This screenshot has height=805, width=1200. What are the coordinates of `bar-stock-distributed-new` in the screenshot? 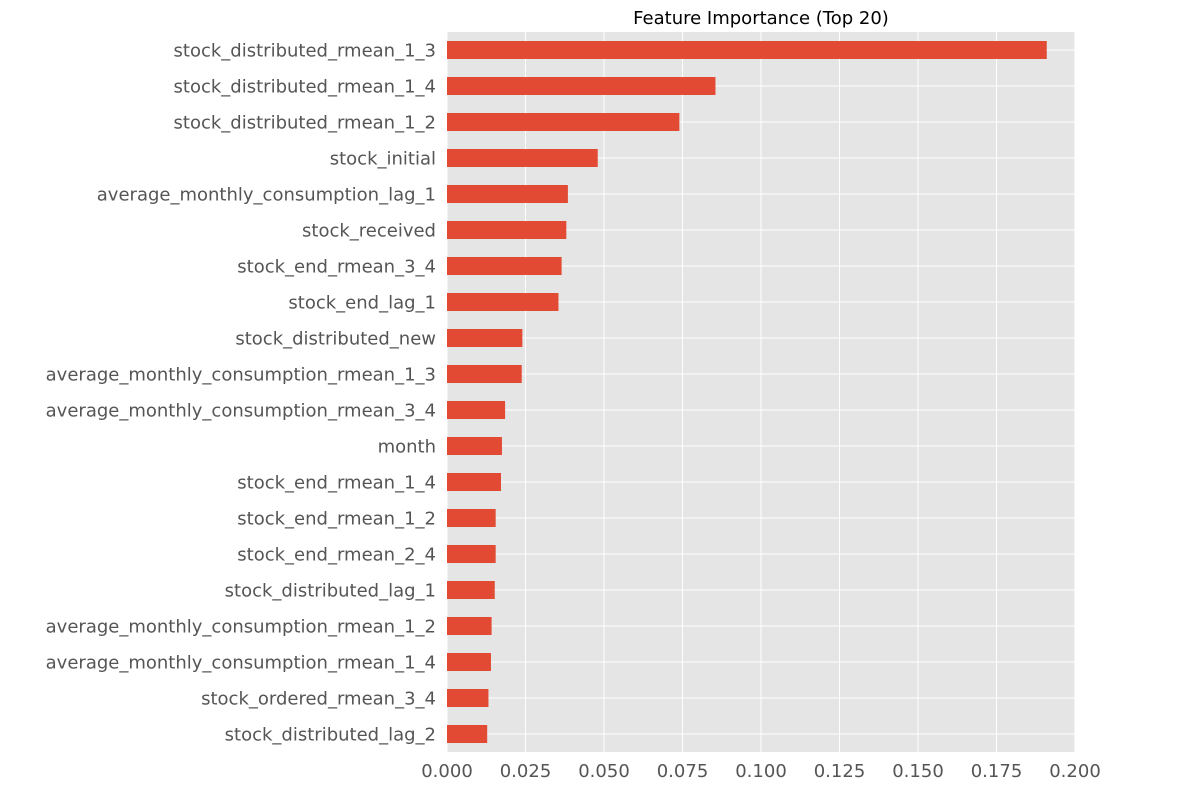 It's located at (485, 338).